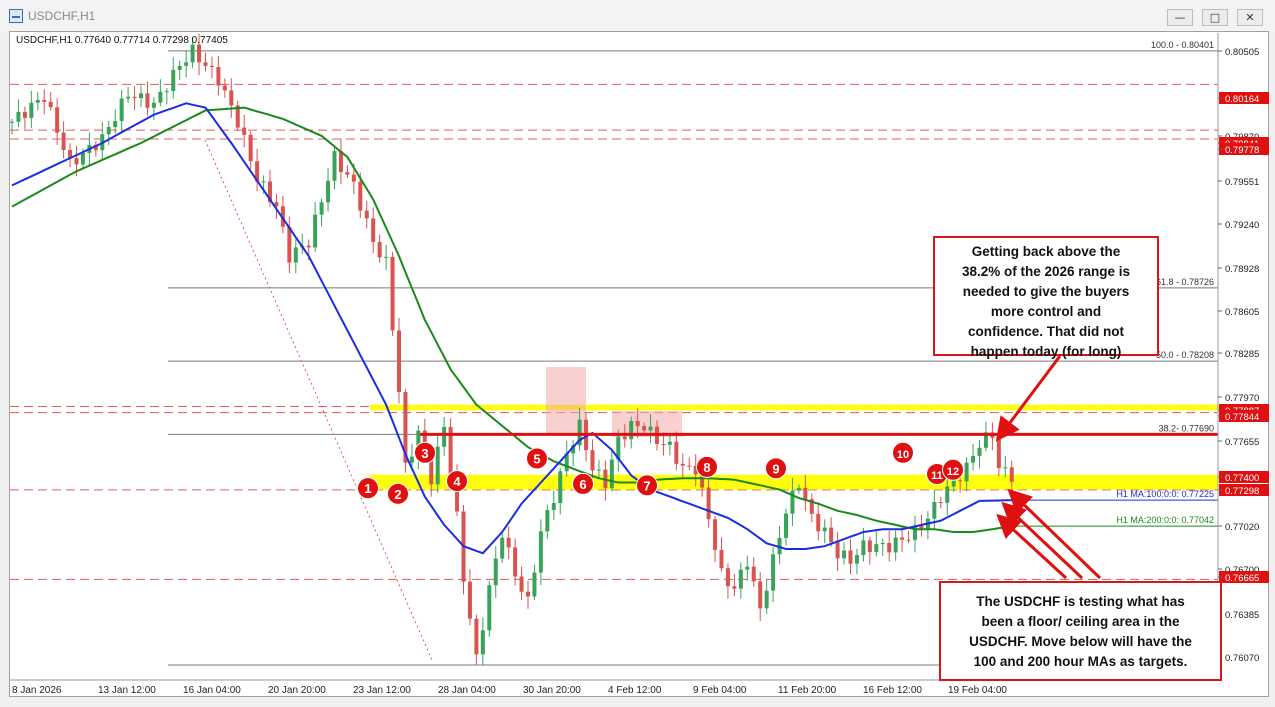 This screenshot has height=707, width=1275. What do you see at coordinates (1048, 467) in the screenshot?
I see `annotation-arrows` at bounding box center [1048, 467].